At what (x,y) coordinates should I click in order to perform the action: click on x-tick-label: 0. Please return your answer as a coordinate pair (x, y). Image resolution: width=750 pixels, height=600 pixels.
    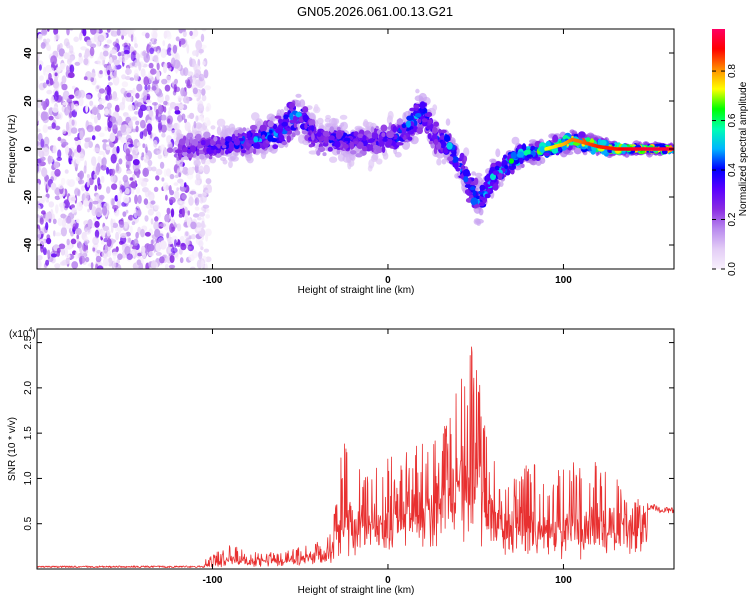
    Looking at the image, I should click on (388, 280).